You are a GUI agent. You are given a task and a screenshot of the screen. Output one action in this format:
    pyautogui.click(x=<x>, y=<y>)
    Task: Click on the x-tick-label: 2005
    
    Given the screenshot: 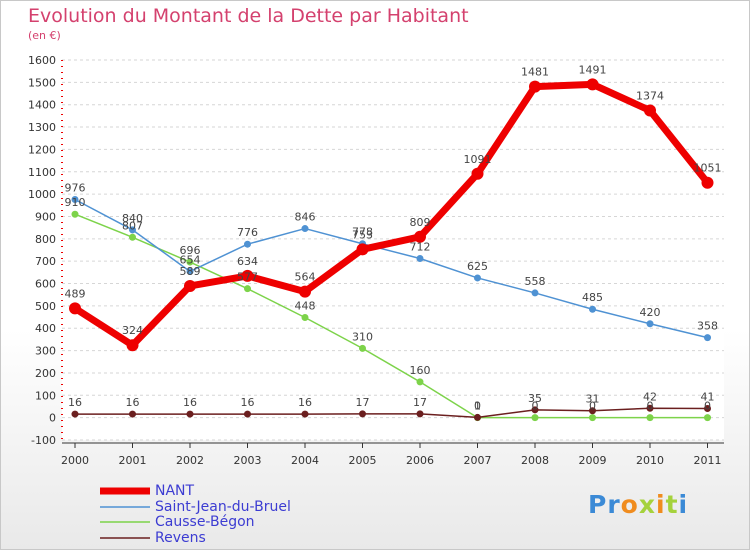 What is the action you would take?
    pyautogui.click(x=363, y=460)
    